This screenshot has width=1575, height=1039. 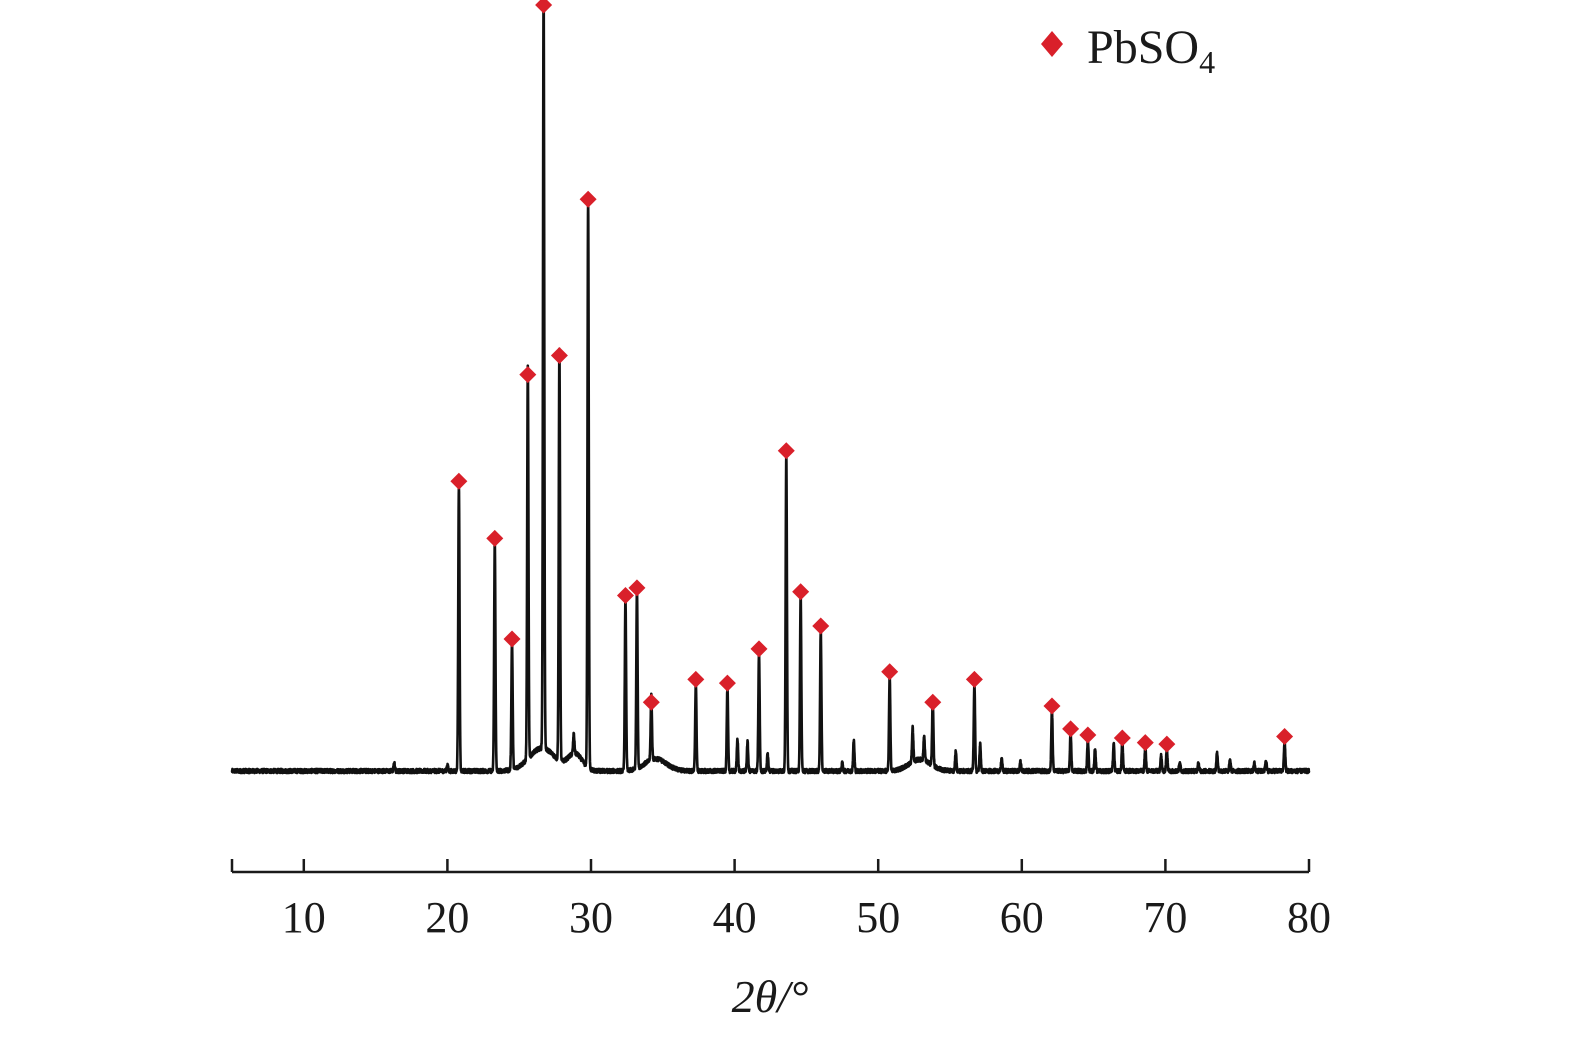 I want to click on x-axis: 10 20 30 40 50 60 70 80, so click(x=780, y=900).